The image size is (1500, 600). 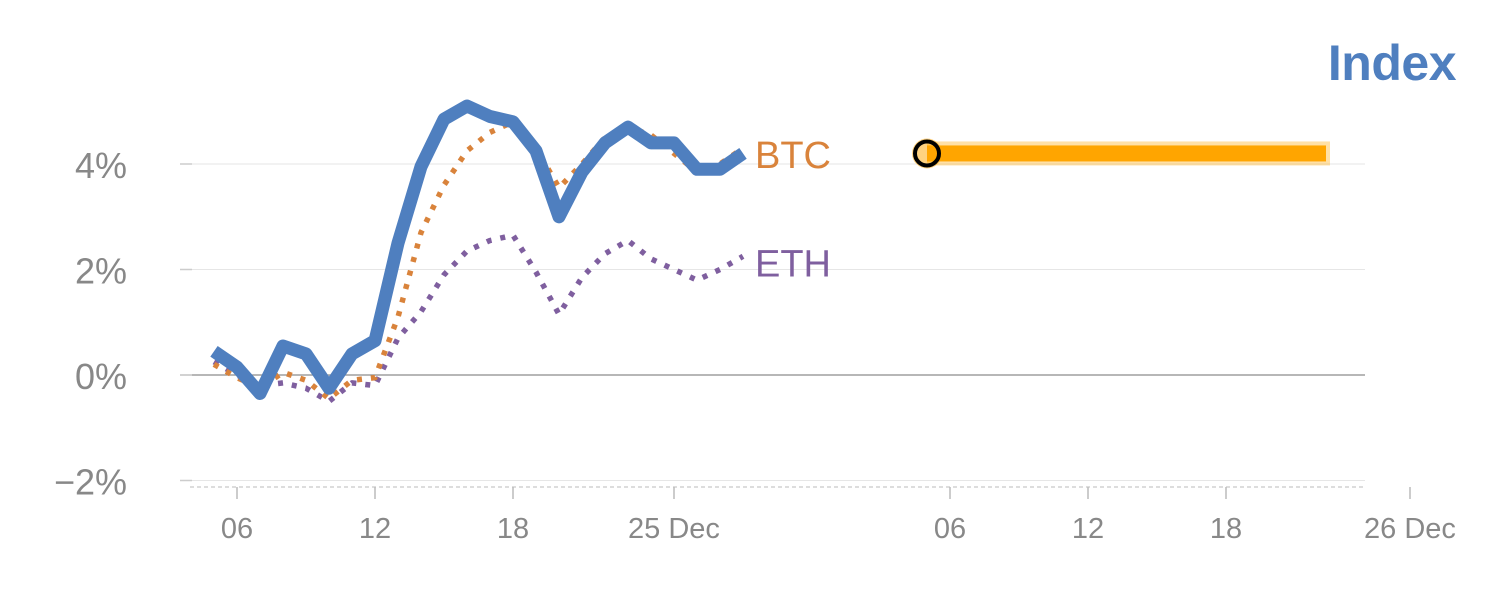 I want to click on y-tick-label: 0%, so click(x=101, y=376).